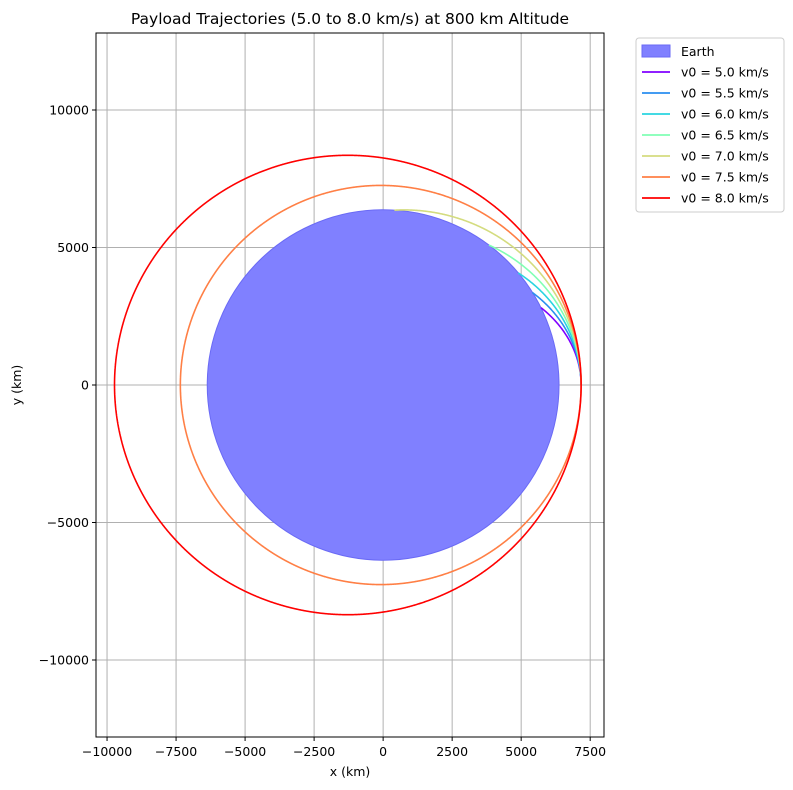 The image size is (793, 790). What do you see at coordinates (64, 660) in the screenshot?
I see `y-tick-label: −10000` at bounding box center [64, 660].